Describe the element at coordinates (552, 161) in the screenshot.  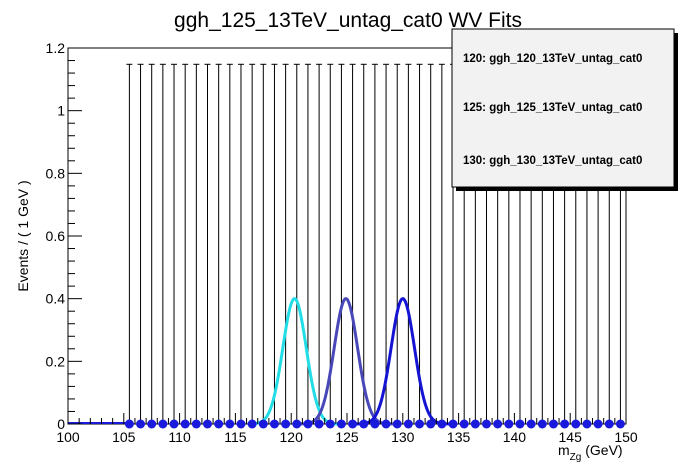
I see `legend-entry-130: 130: ggh_130_13TeV_untag_cat0` at that location.